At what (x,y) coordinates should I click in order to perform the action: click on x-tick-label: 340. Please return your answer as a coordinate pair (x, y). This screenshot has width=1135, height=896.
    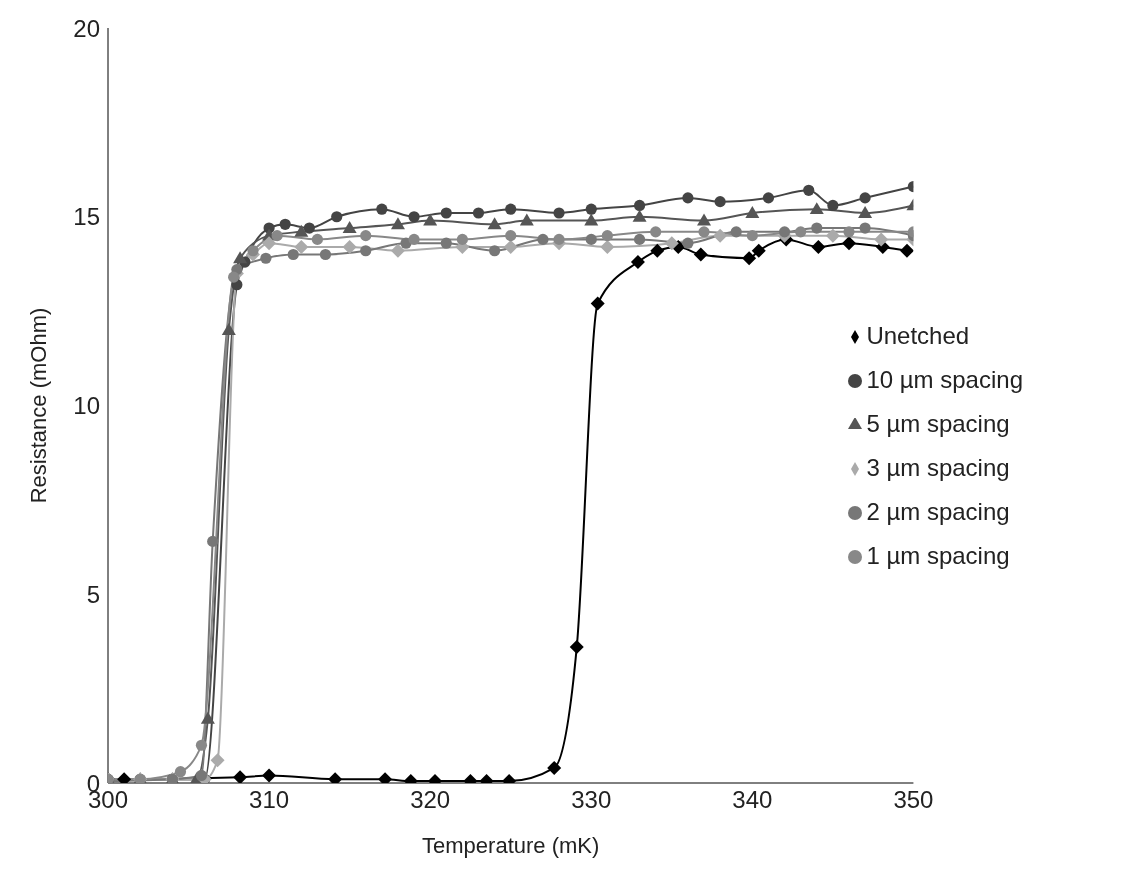
    Looking at the image, I should click on (752, 800).